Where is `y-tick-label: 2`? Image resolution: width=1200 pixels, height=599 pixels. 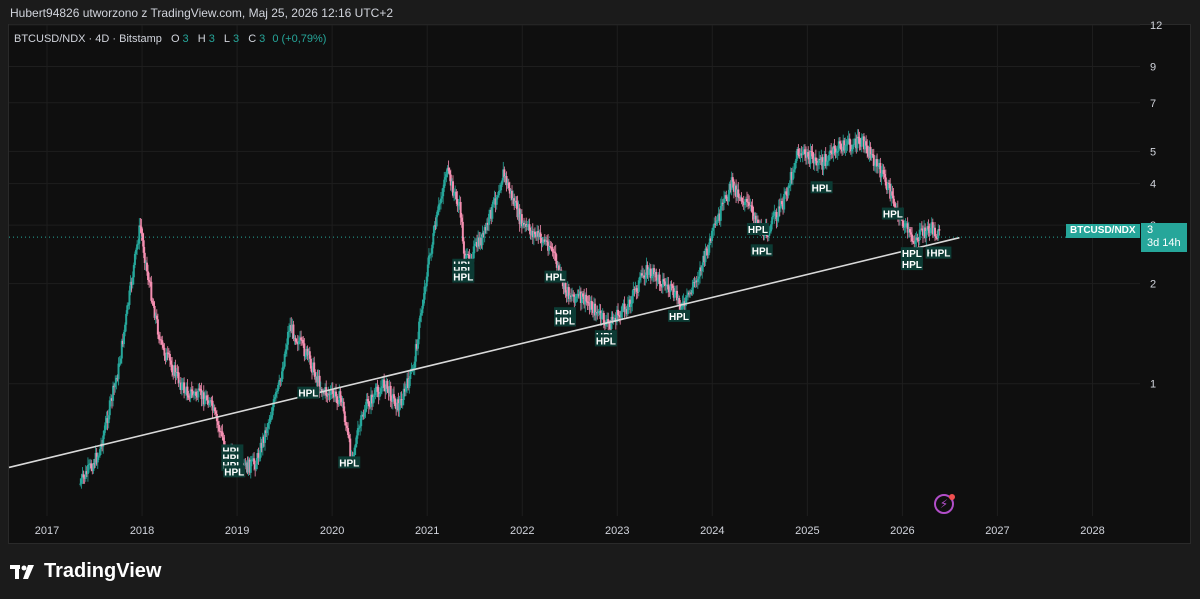 y-tick-label: 2 is located at coordinates (1153, 285).